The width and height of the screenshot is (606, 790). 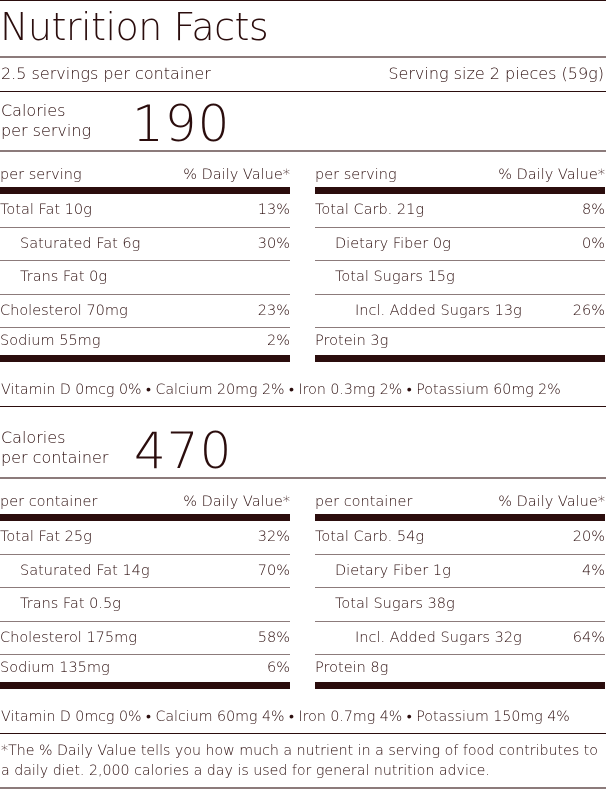 What do you see at coordinates (50, 341) in the screenshot?
I see `nutrient-name: Sodium 55mg` at bounding box center [50, 341].